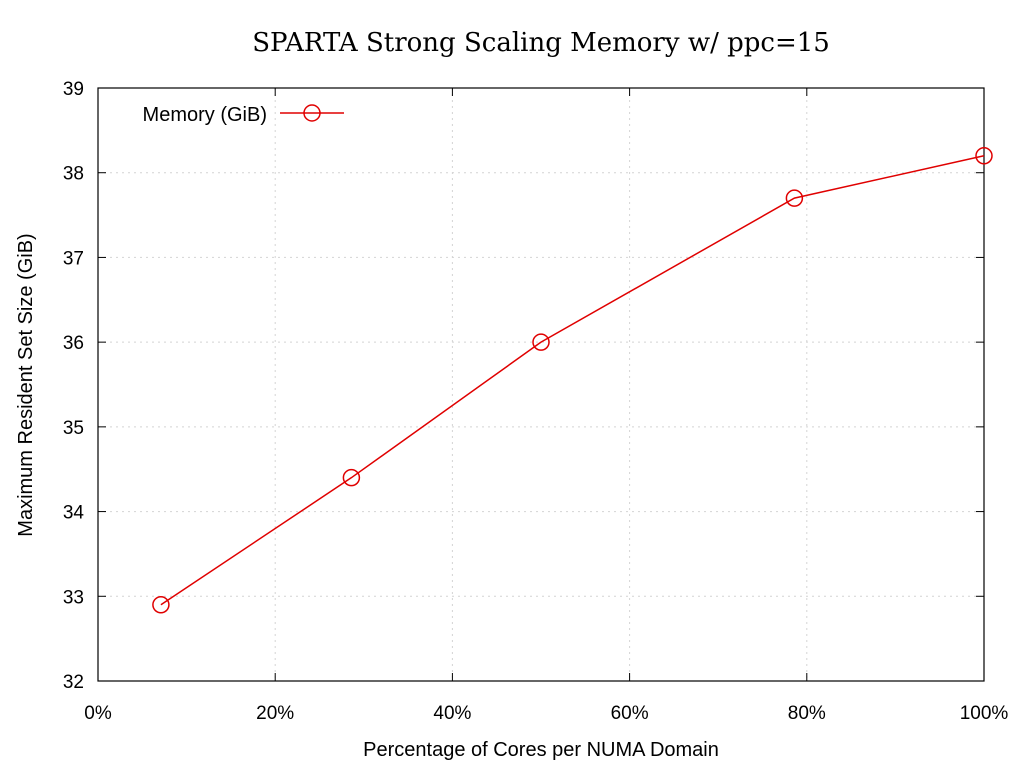  I want to click on y-tick-label: 36, so click(73, 343).